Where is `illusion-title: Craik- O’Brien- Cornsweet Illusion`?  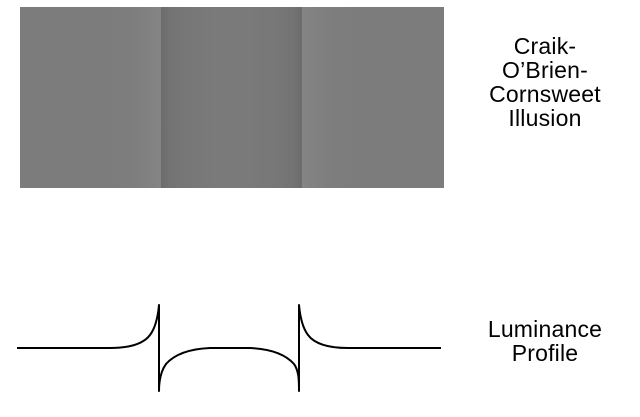 illusion-title: Craik- O’Brien- Cornsweet Illusion is located at coordinates (545, 82).